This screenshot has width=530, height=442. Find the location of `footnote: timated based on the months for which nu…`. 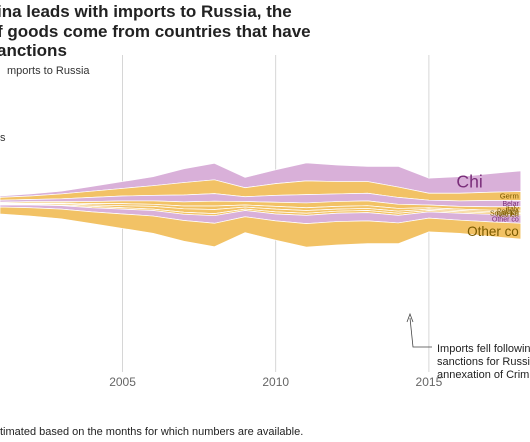

footnote: timated based on the months for which nu… is located at coordinates (152, 432).